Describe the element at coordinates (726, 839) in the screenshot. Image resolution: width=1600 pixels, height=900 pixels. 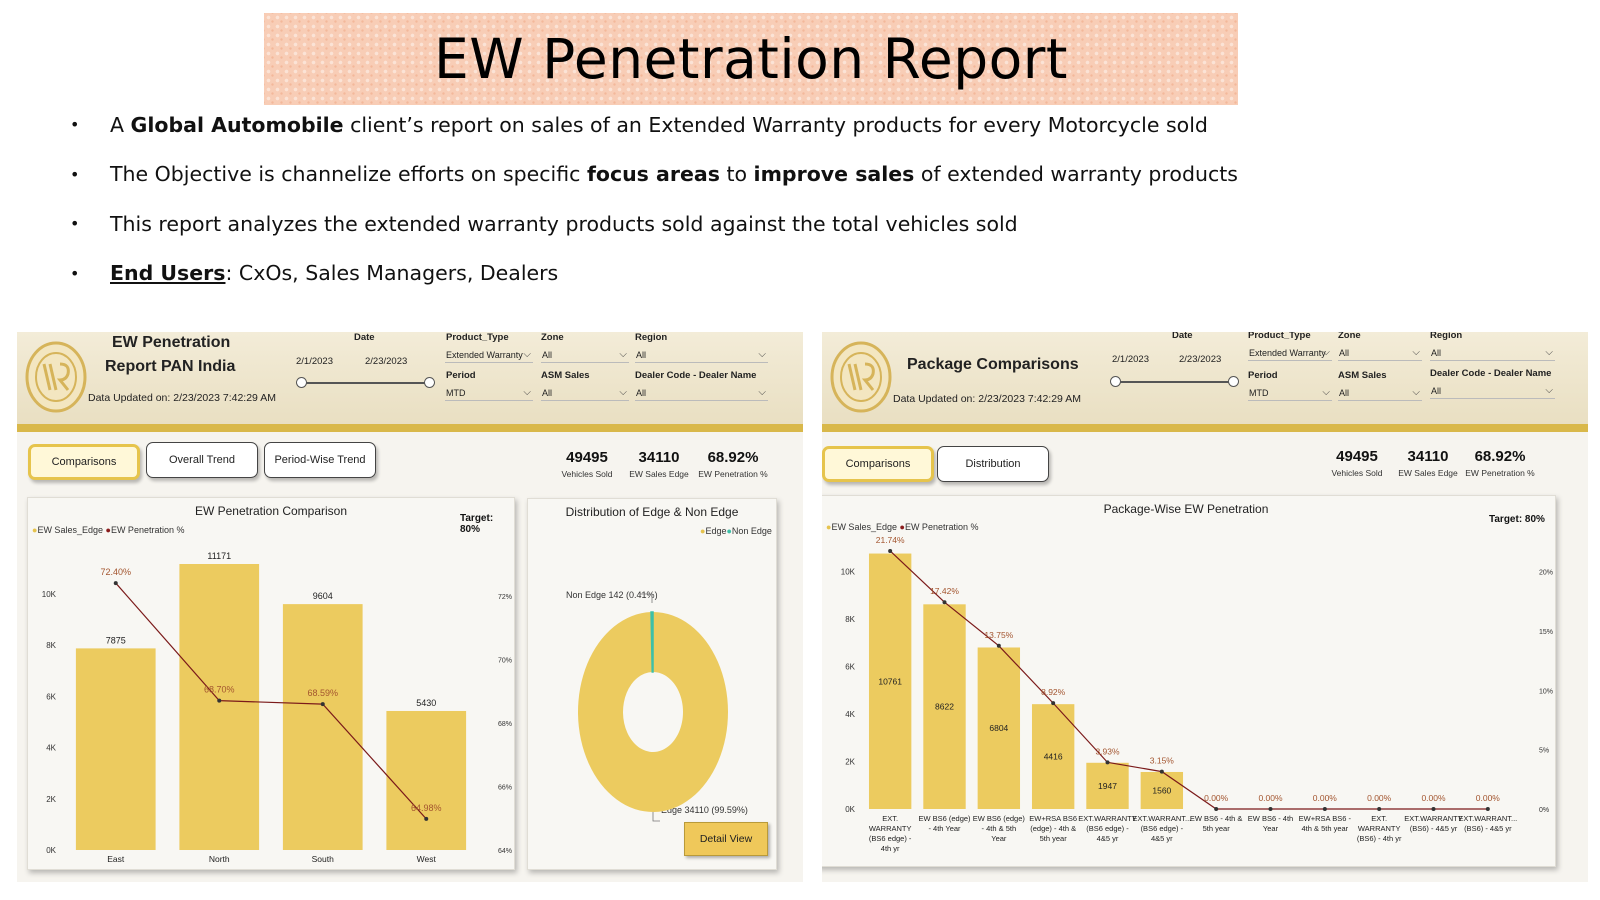
I see `detail-view-button: Detail View` at that location.